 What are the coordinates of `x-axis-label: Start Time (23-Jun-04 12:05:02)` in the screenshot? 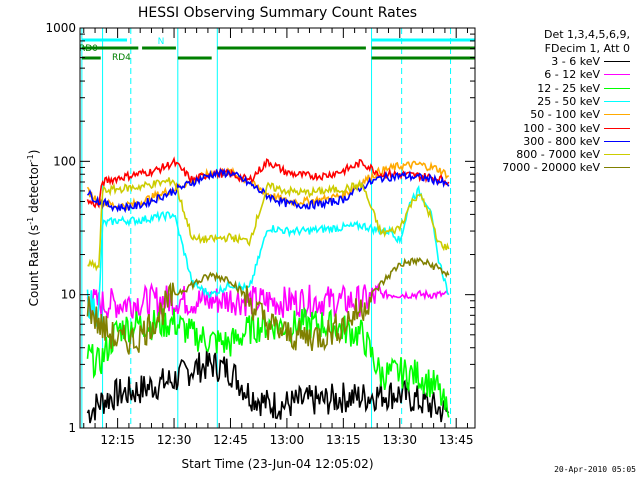 It's located at (278, 464).